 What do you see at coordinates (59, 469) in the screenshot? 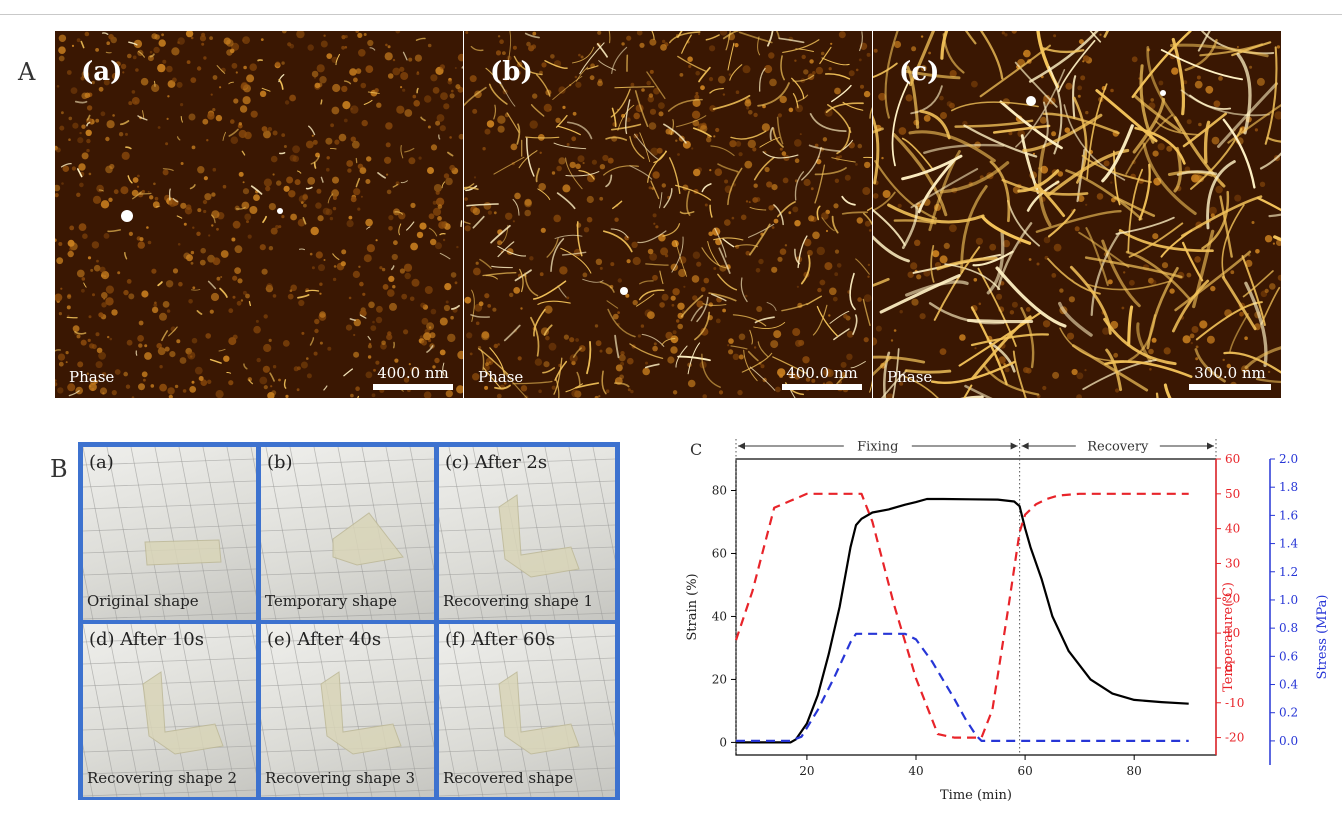
I see `panel-letter-b: B` at bounding box center [59, 469].